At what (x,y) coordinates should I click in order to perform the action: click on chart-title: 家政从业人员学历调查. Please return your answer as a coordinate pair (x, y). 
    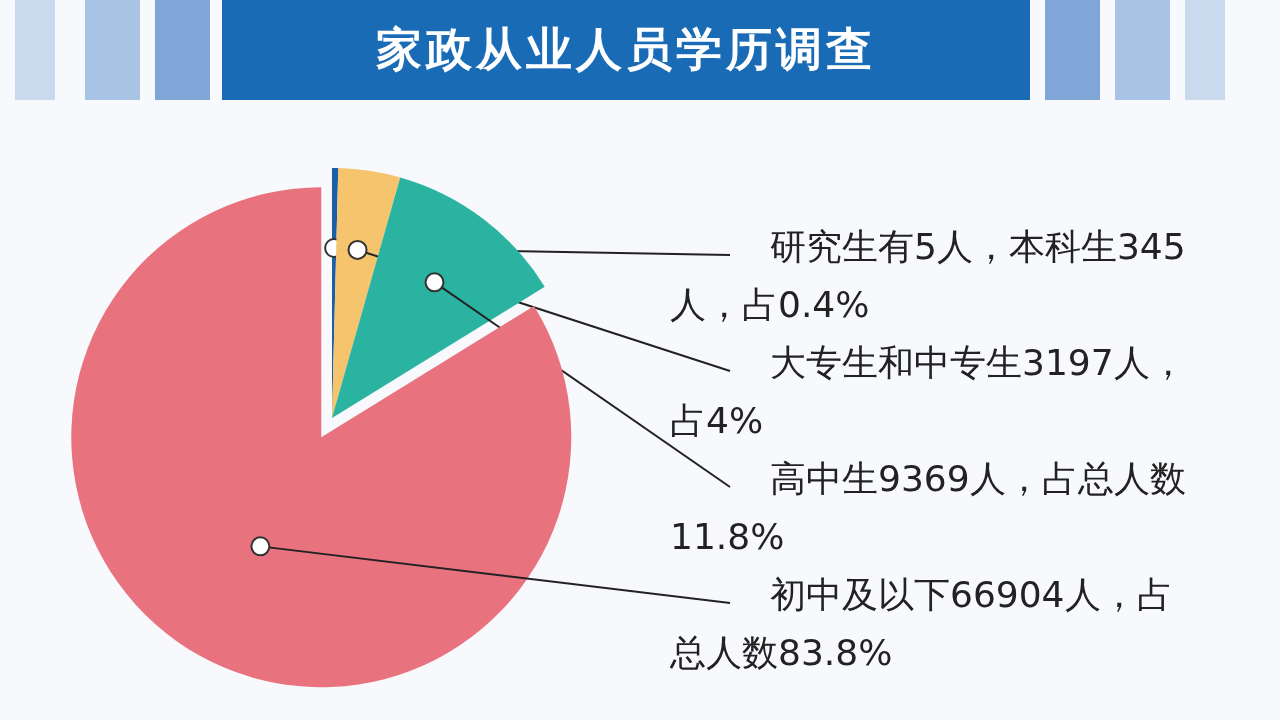
    Looking at the image, I should click on (626, 50).